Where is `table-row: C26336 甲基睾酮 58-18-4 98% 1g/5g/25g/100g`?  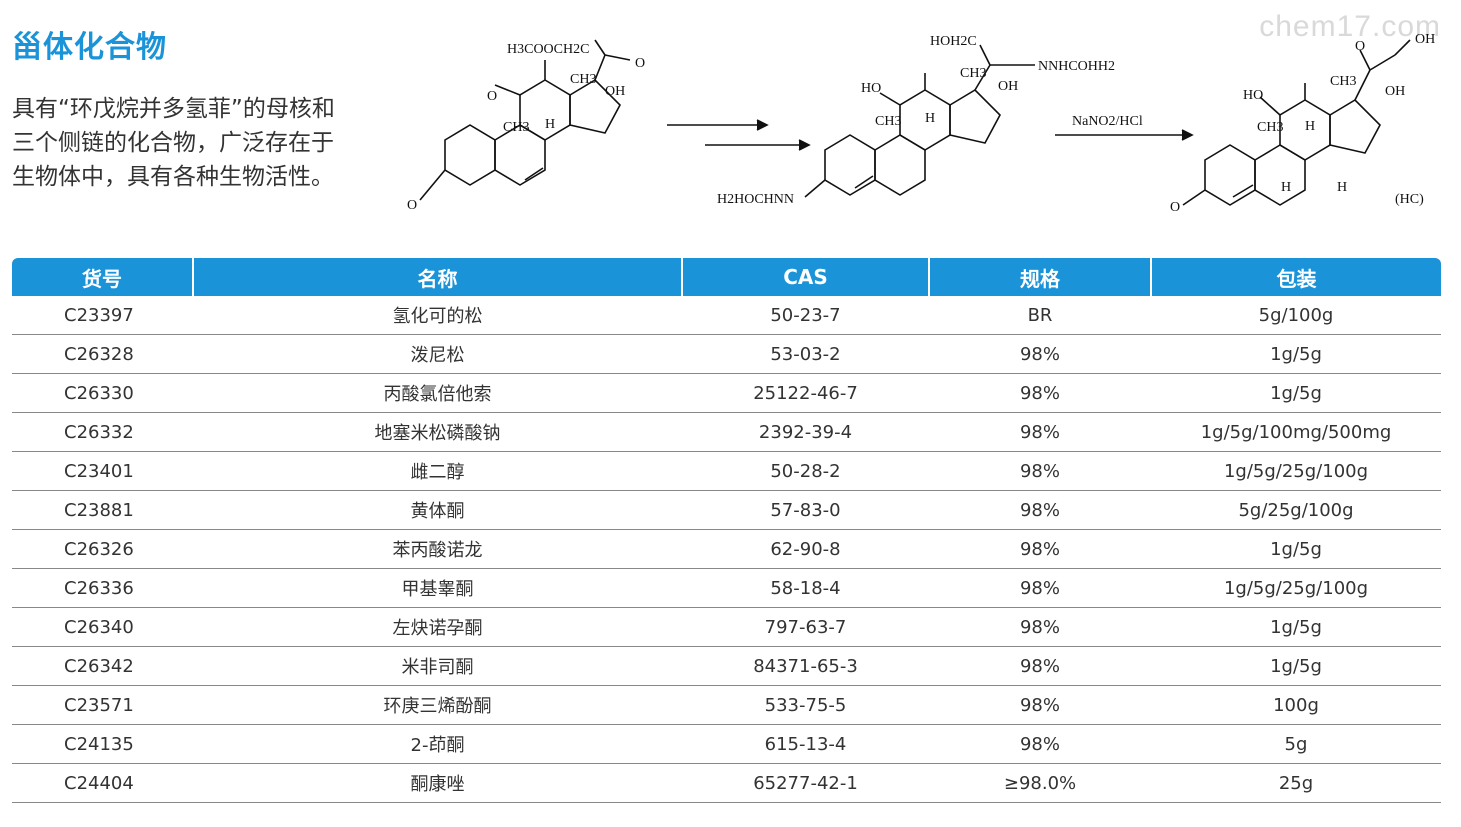 table-row: C26336 甲基睾酮 58-18-4 98% 1g/5g/25g/100g is located at coordinates (726, 588).